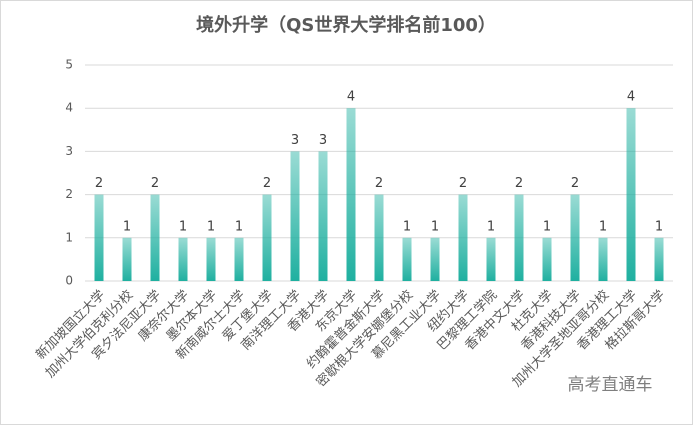 This screenshot has height=425, width=693. Describe the element at coordinates (69, 281) in the screenshot. I see `y-tick-label: 0` at that location.